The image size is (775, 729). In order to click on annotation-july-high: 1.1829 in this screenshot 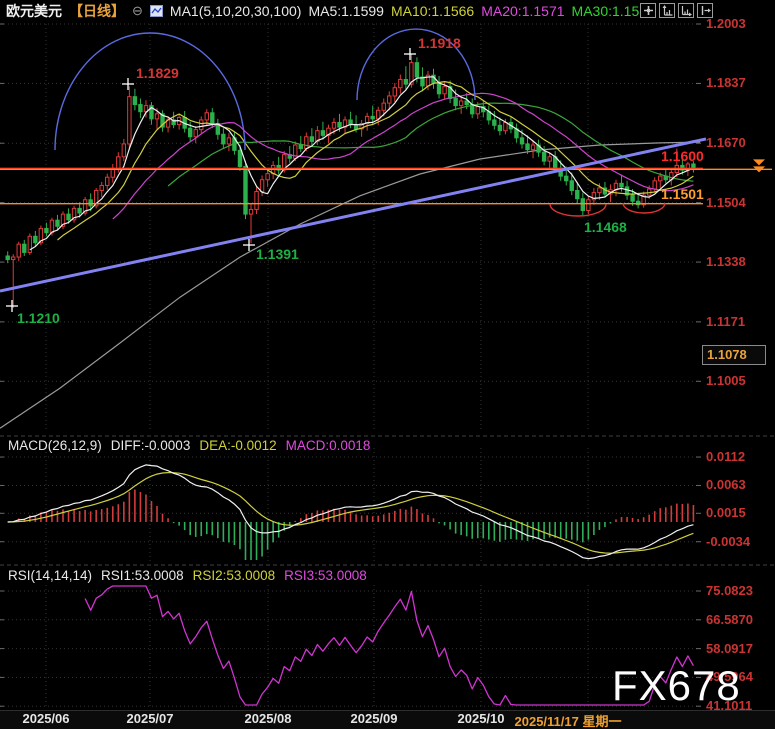, I will do `click(157, 73)`.